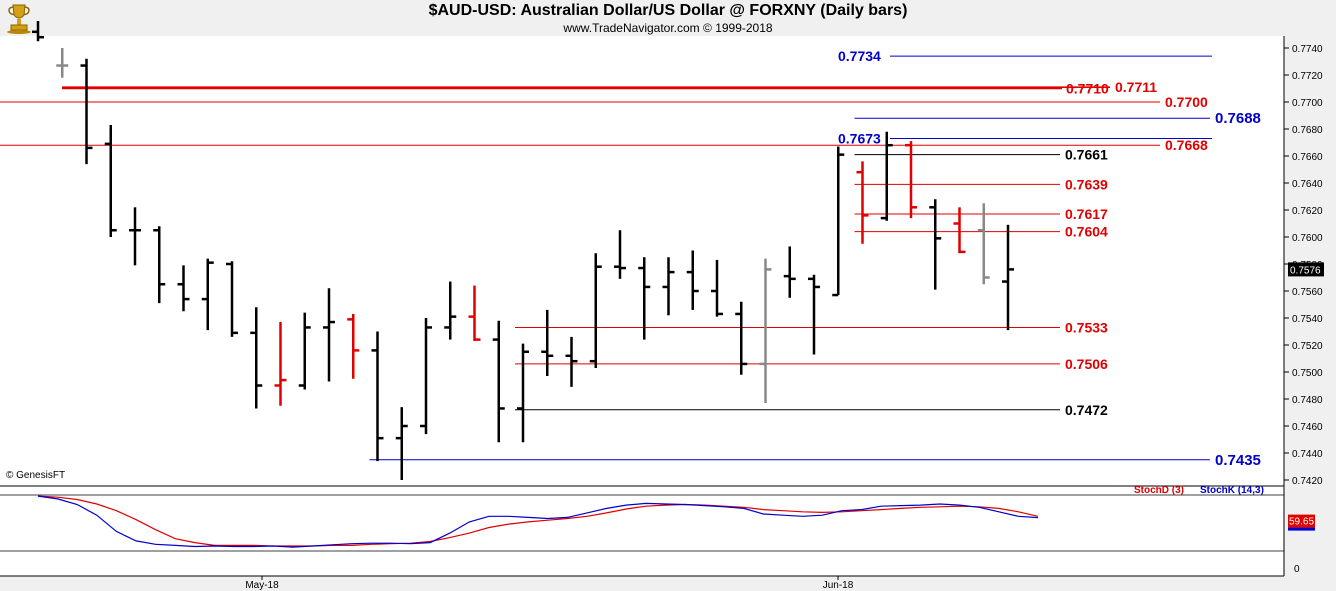 The height and width of the screenshot is (591, 1336). What do you see at coordinates (1307, 400) in the screenshot?
I see `y-tick-label: 0.7480` at bounding box center [1307, 400].